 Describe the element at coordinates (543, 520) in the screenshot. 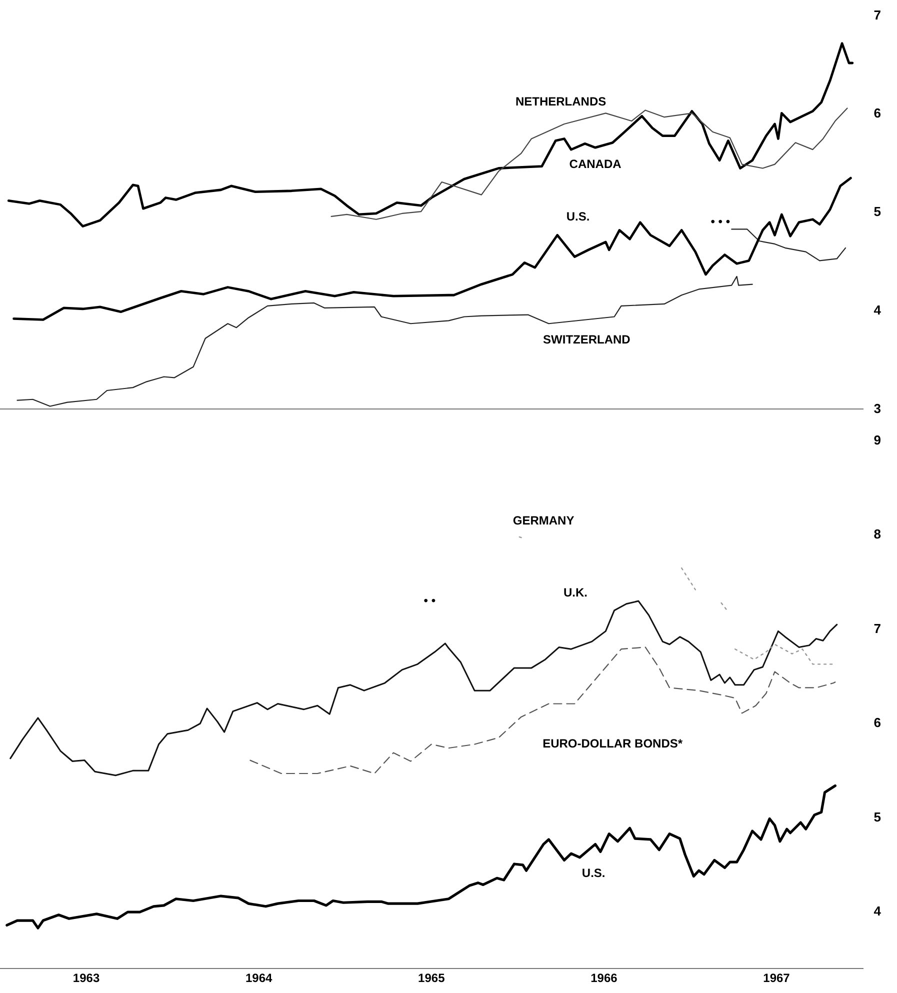

I see `series-label: GERMANY` at that location.